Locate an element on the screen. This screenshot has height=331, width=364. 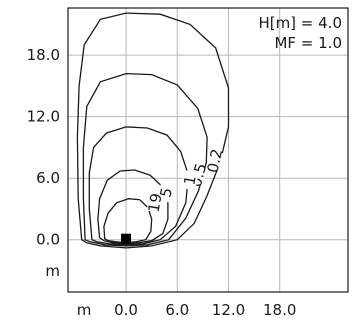
x-axis-ticks: m 0.0 6.0 12.0 18.0 is located at coordinates (187, 310).